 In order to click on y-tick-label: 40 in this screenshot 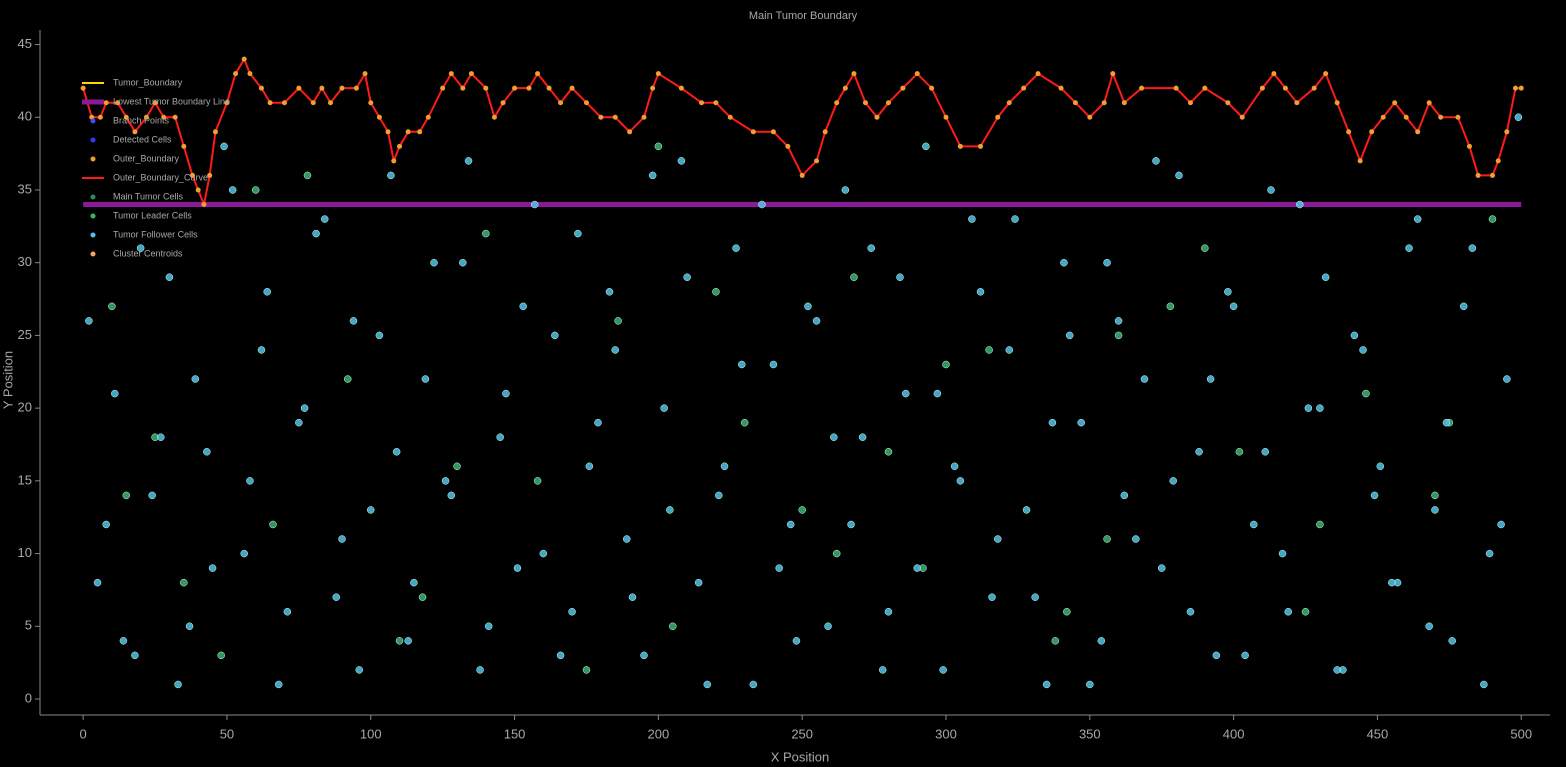, I will do `click(25, 116)`.